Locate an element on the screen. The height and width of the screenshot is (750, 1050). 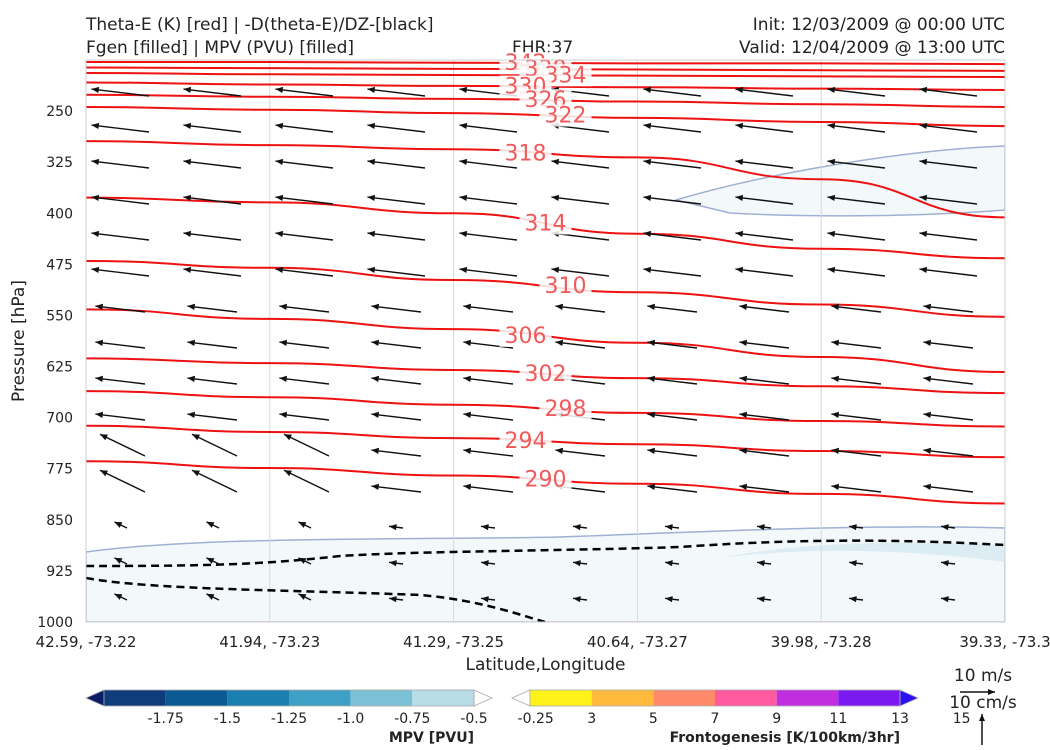
contour-label-314: 314 is located at coordinates (546, 223).